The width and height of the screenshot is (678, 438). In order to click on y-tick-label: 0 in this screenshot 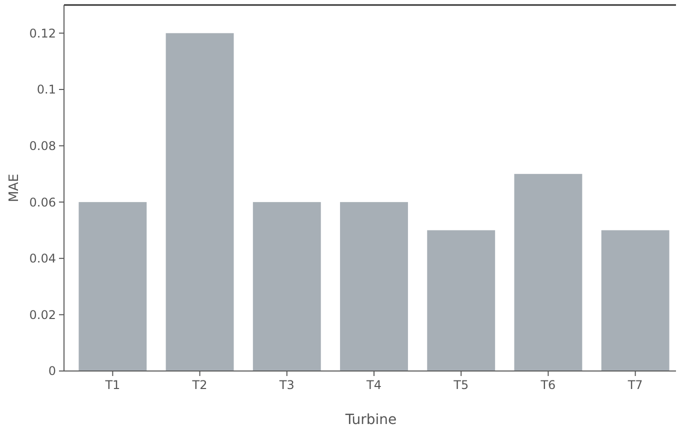, I will do `click(52, 371)`.